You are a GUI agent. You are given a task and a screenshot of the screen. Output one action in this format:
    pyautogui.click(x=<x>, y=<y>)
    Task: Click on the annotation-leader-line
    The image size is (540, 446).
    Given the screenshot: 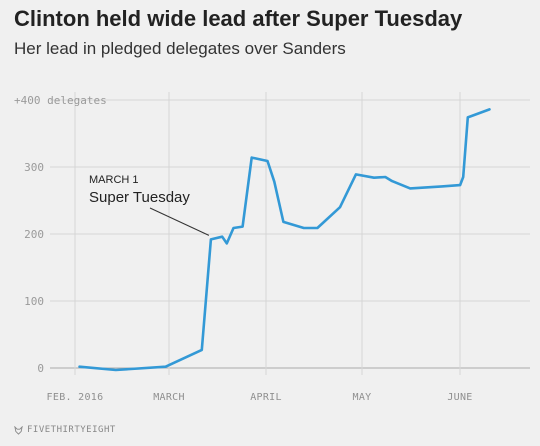 What is the action you would take?
    pyautogui.click(x=179, y=221)
    